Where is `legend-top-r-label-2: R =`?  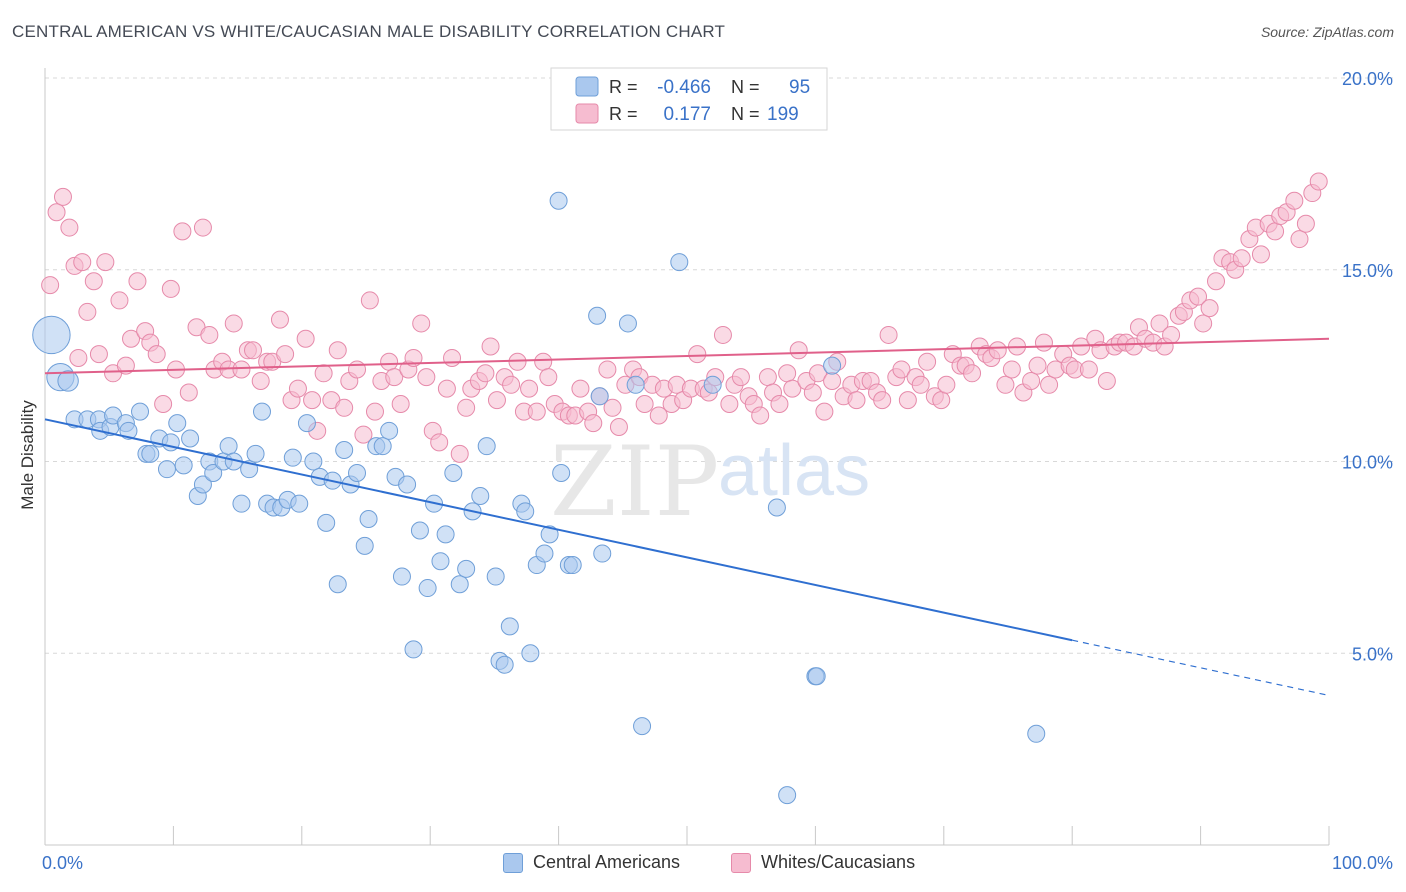 legend-top-r-label-2: R = is located at coordinates (623, 114).